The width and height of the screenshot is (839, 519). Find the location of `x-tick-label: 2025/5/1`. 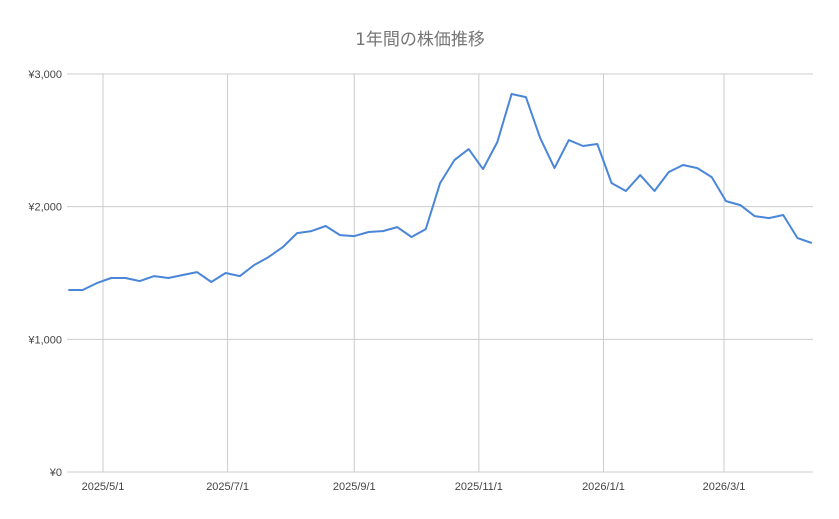

x-tick-label: 2025/5/1 is located at coordinates (103, 487).